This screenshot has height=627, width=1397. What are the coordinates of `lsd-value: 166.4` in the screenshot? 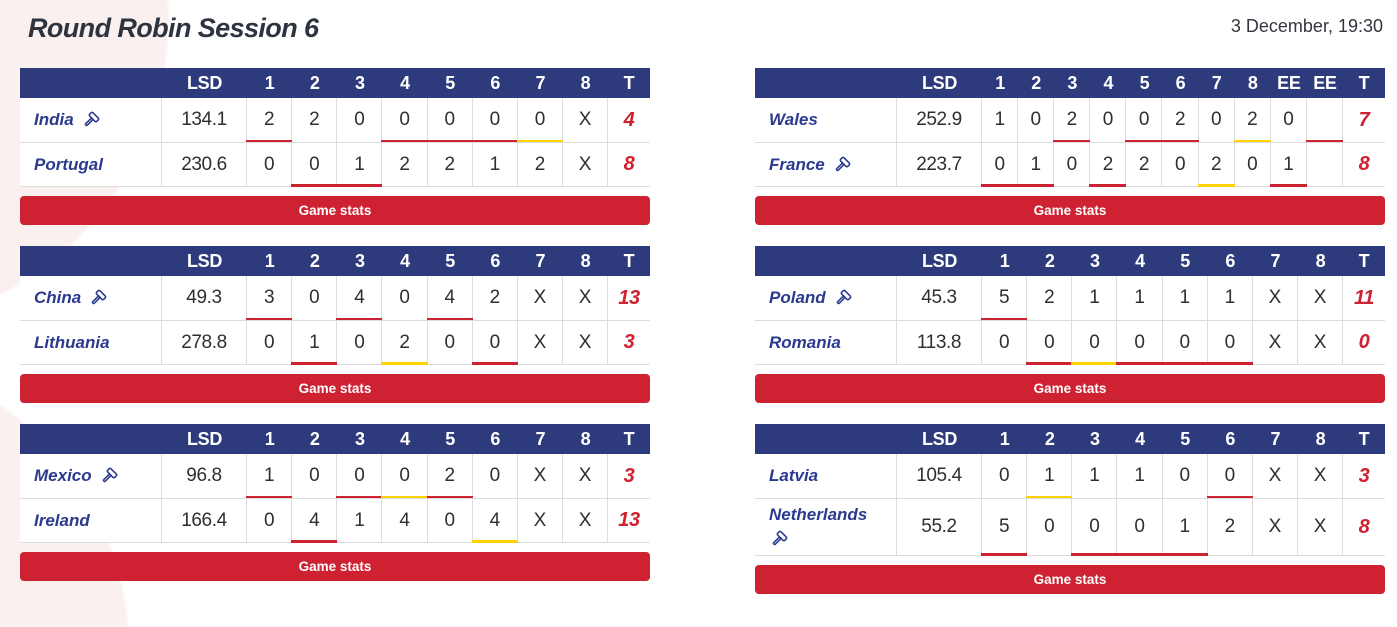 It's located at (204, 520).